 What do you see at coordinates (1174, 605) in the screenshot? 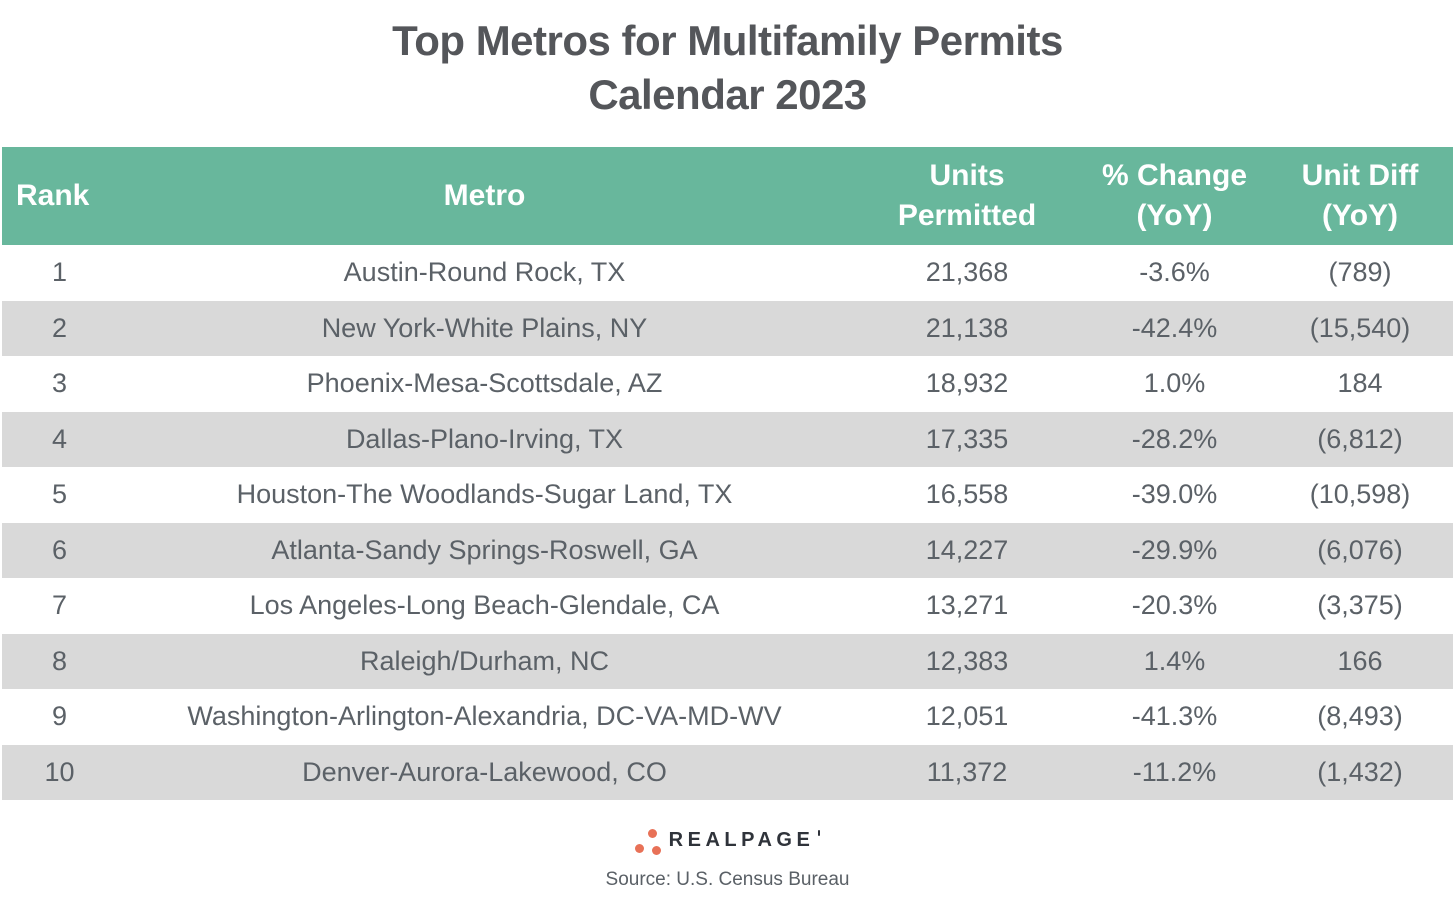
I see `cell-change: -20.3%` at bounding box center [1174, 605].